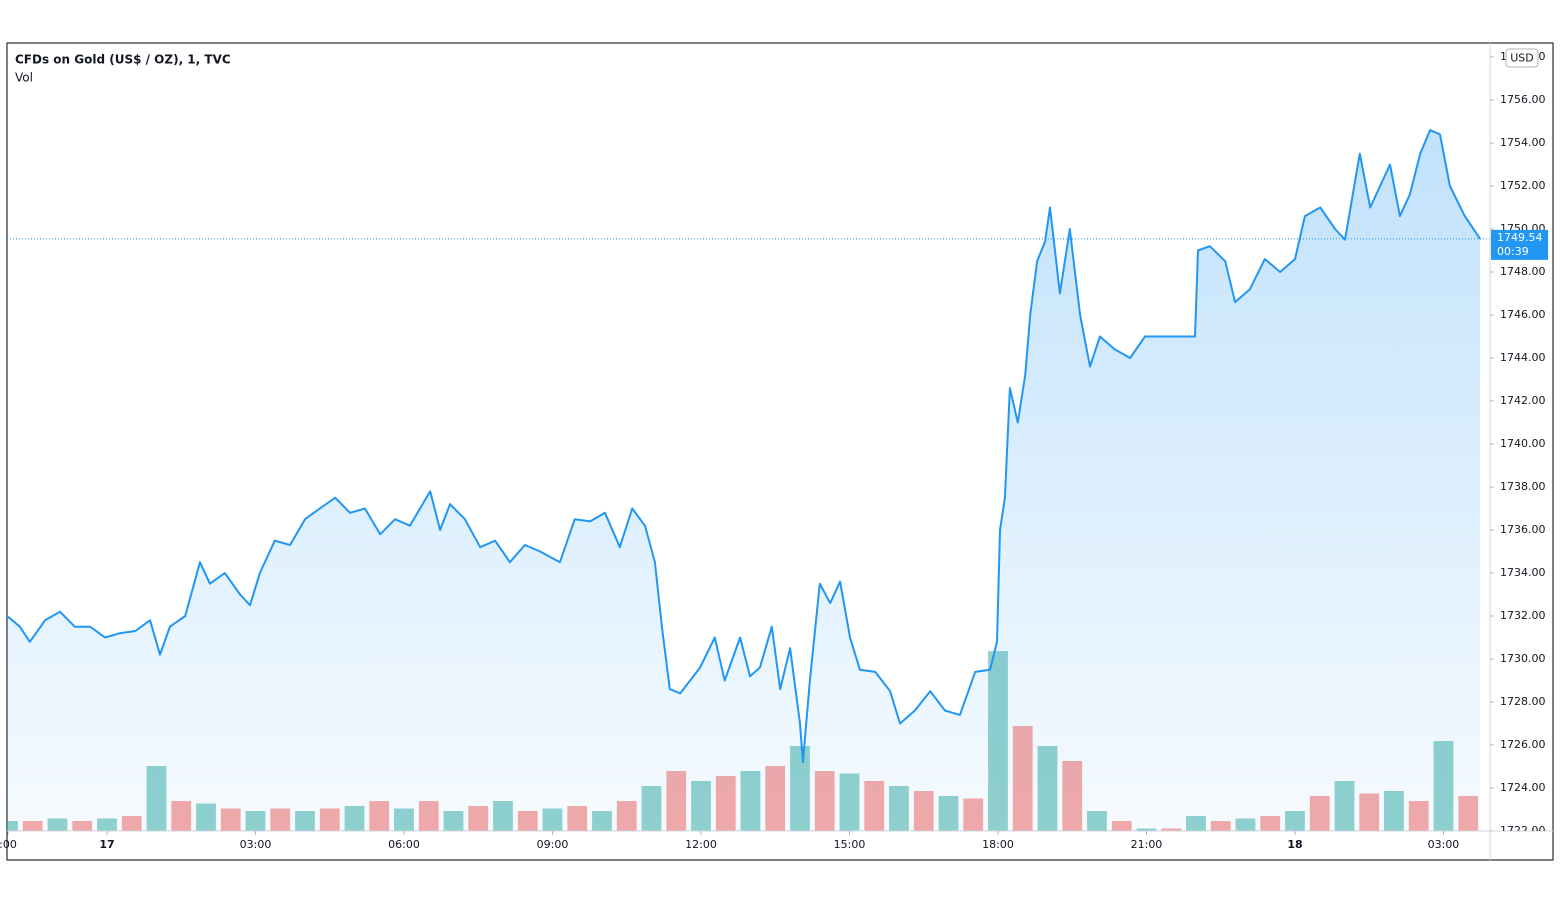  What do you see at coordinates (106, 844) in the screenshot?
I see `x-tick-label: 17` at bounding box center [106, 844].